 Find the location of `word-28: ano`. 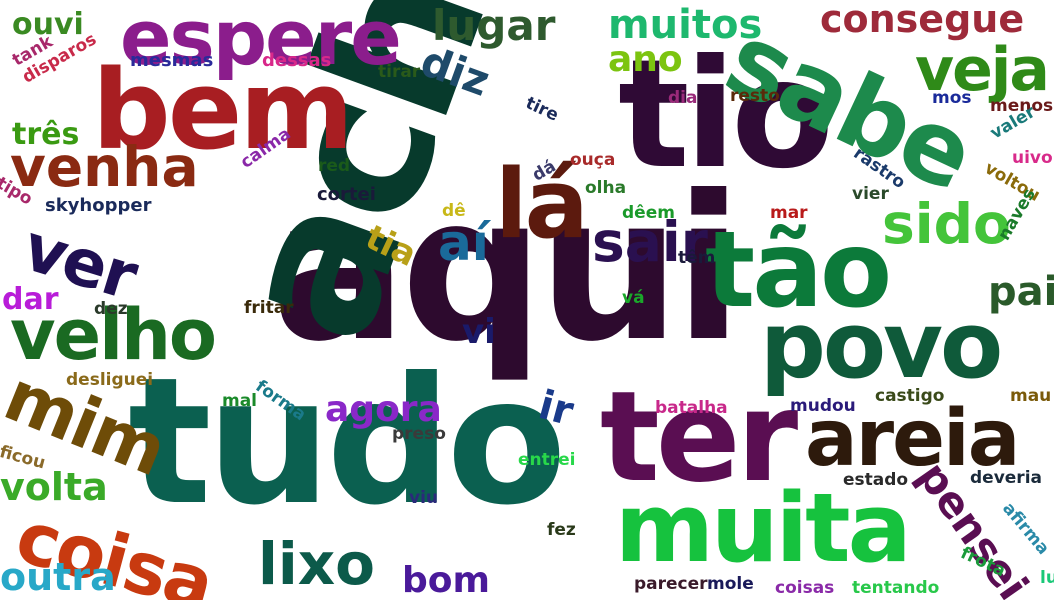

word-28: ano is located at coordinates (645, 59).